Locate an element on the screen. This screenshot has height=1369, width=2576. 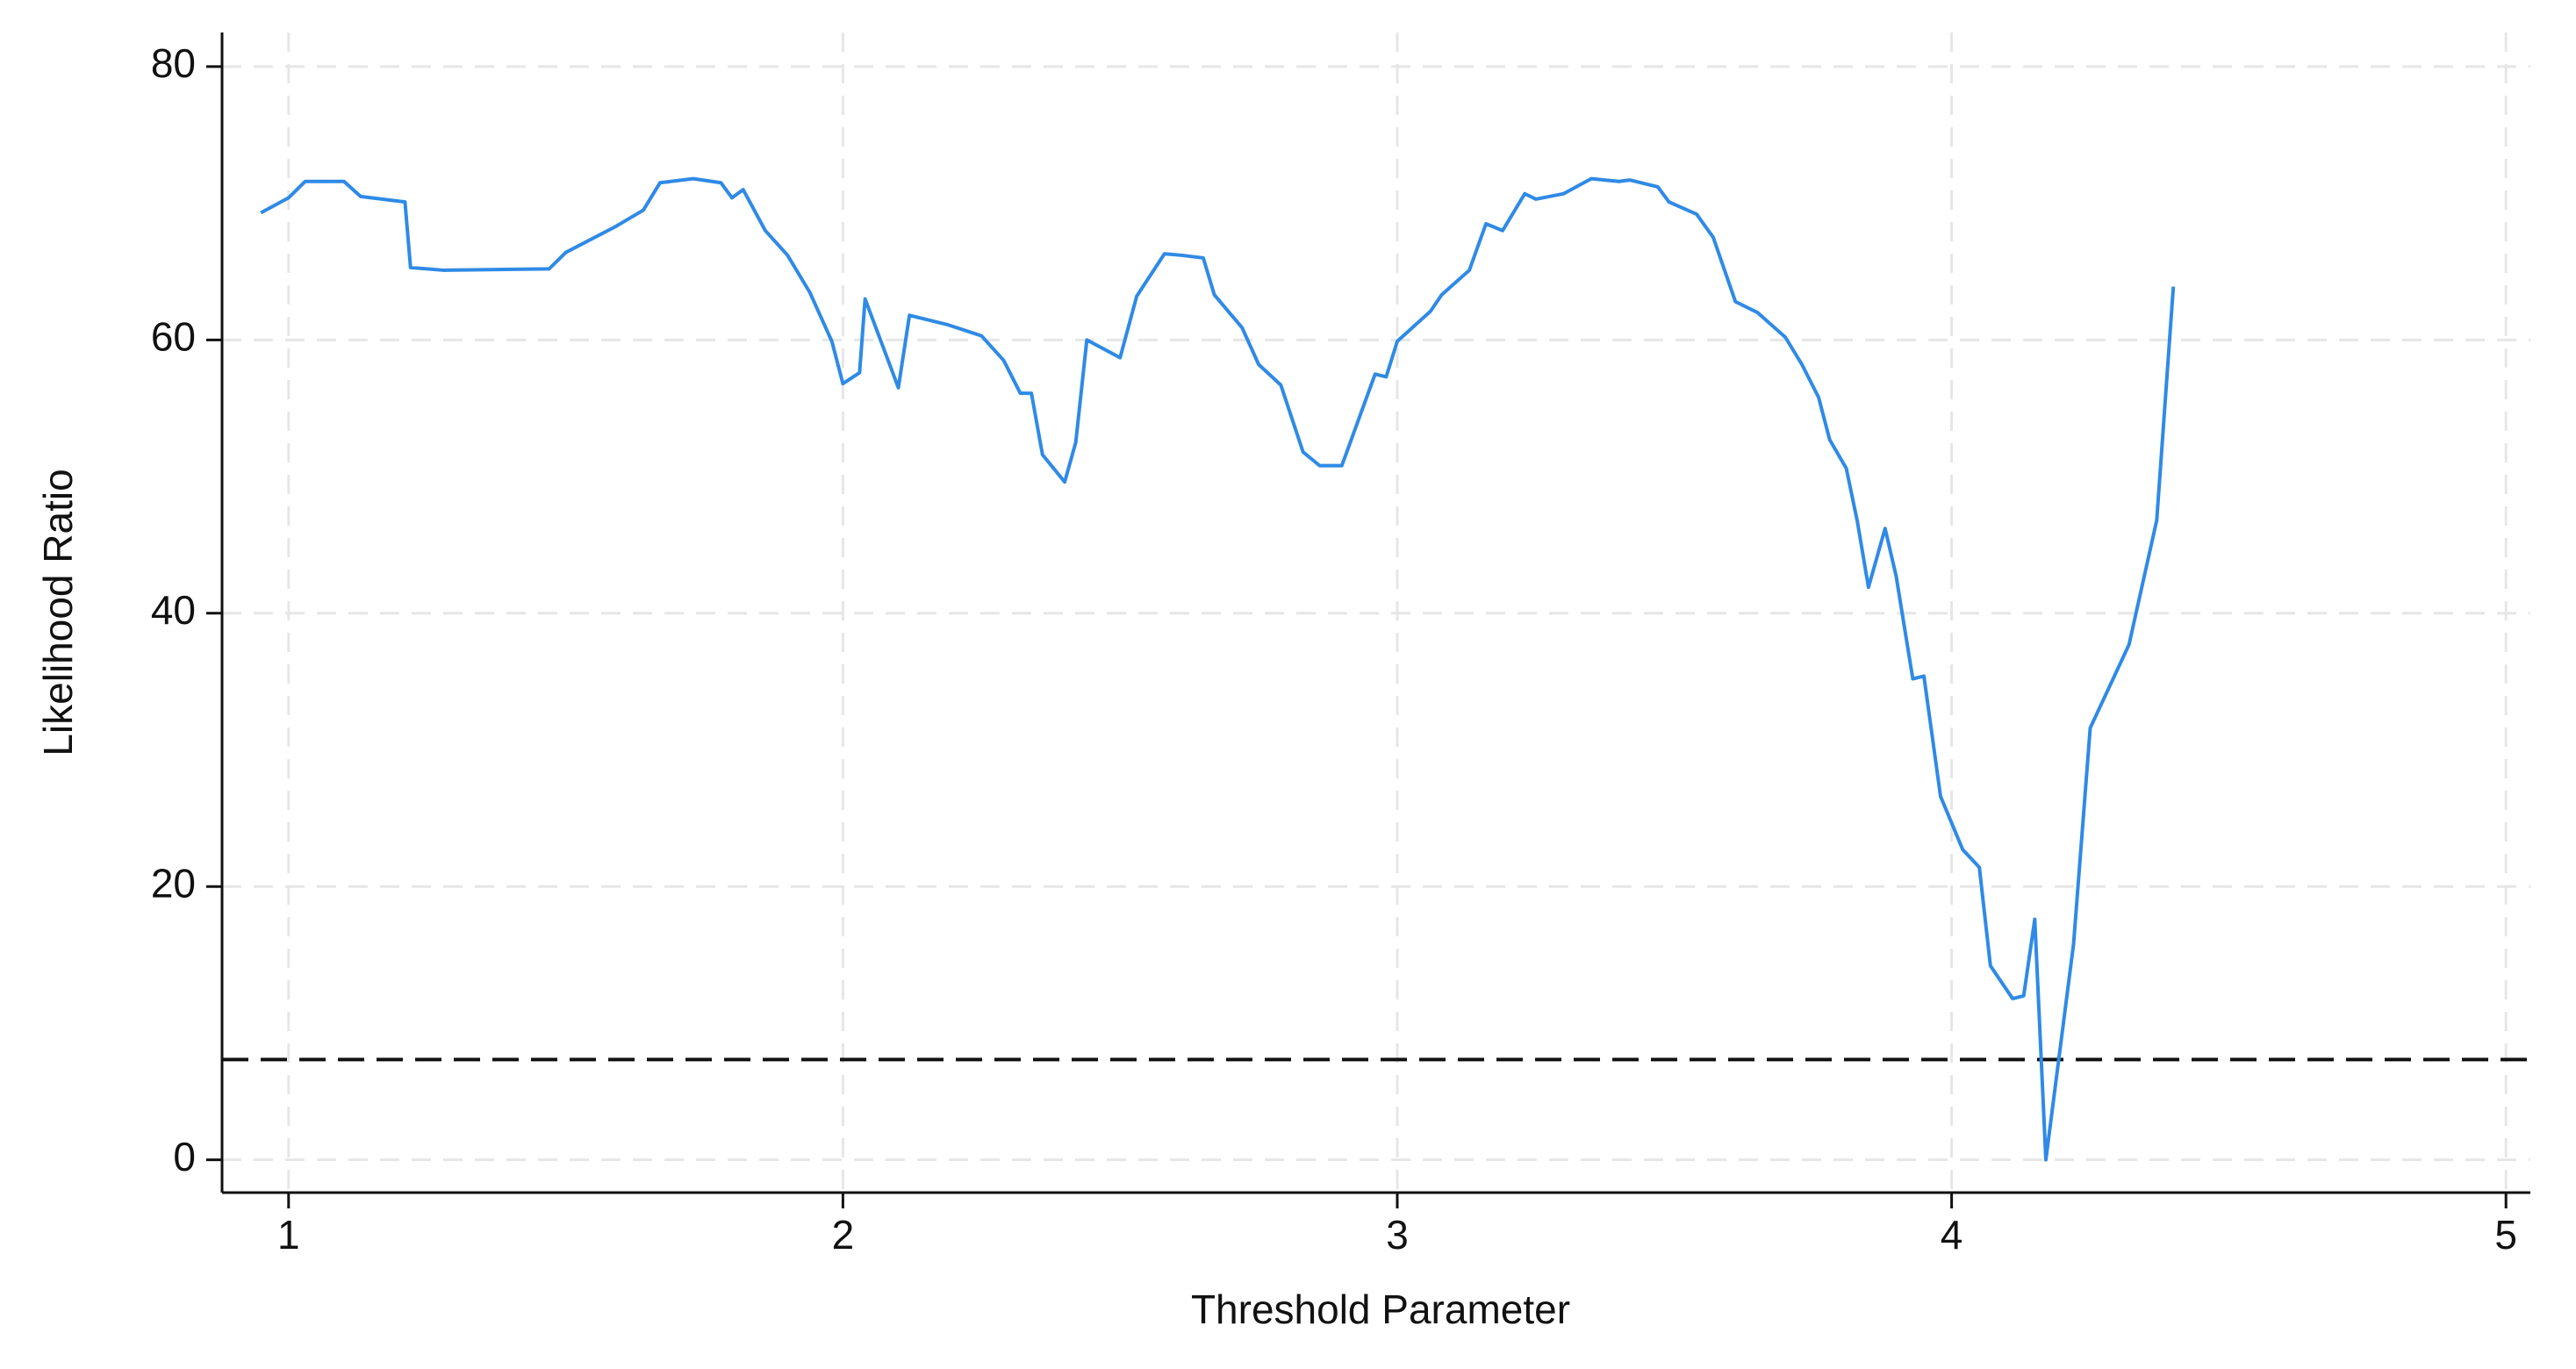
x-tick-label: 3 is located at coordinates (1397, 1235).